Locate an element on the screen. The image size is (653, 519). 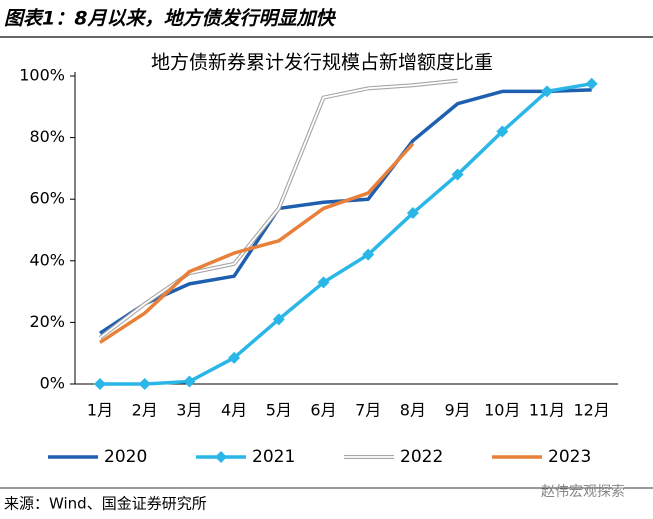
y-tick-label: 20% is located at coordinates (47, 321).